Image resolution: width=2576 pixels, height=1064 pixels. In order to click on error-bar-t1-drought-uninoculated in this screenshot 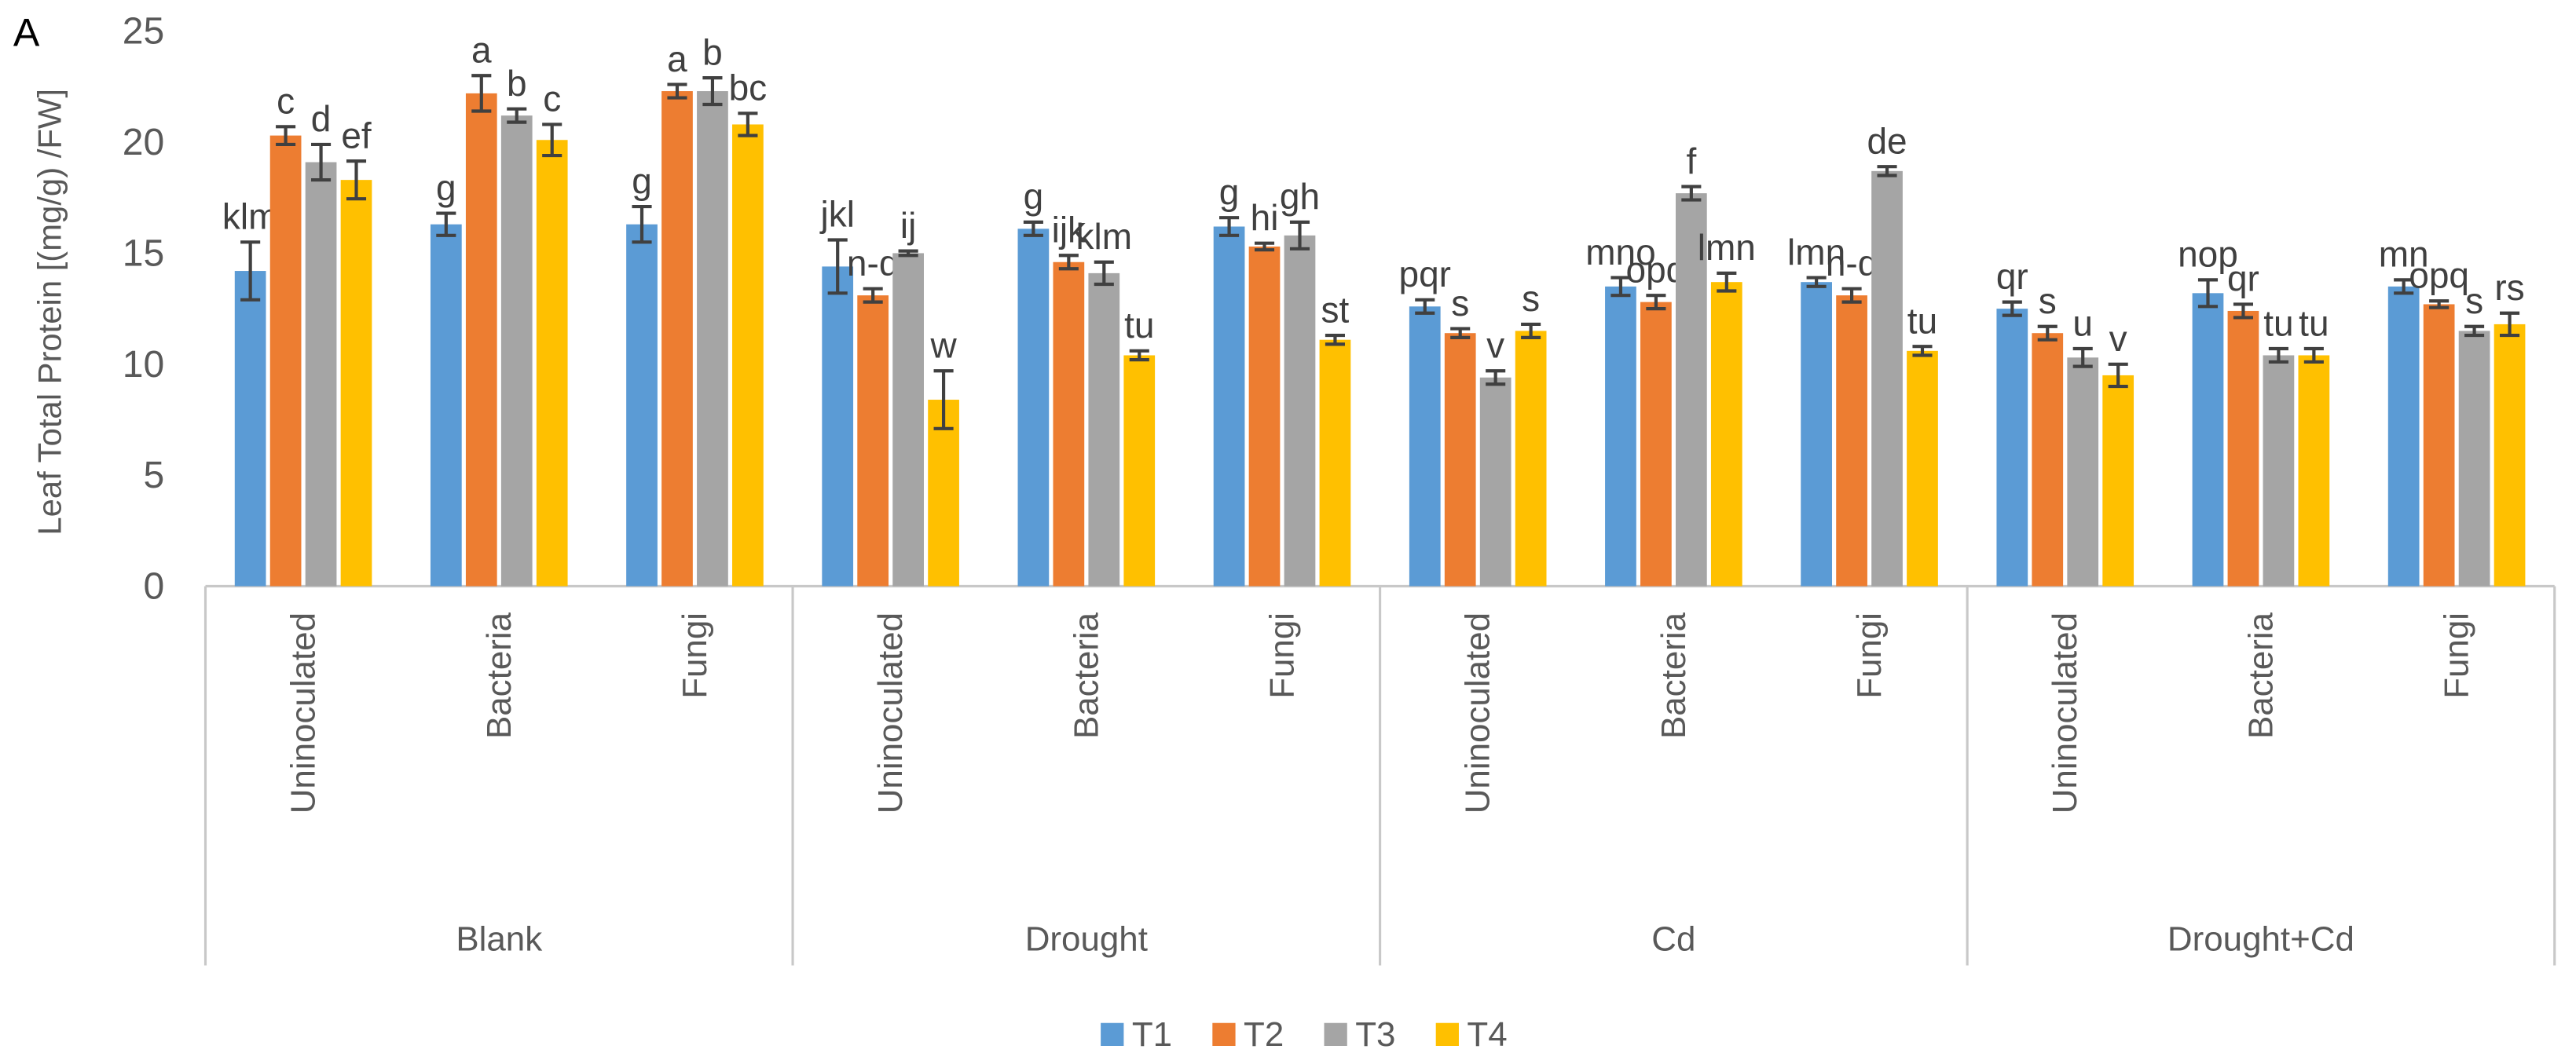, I will do `click(837, 266)`.